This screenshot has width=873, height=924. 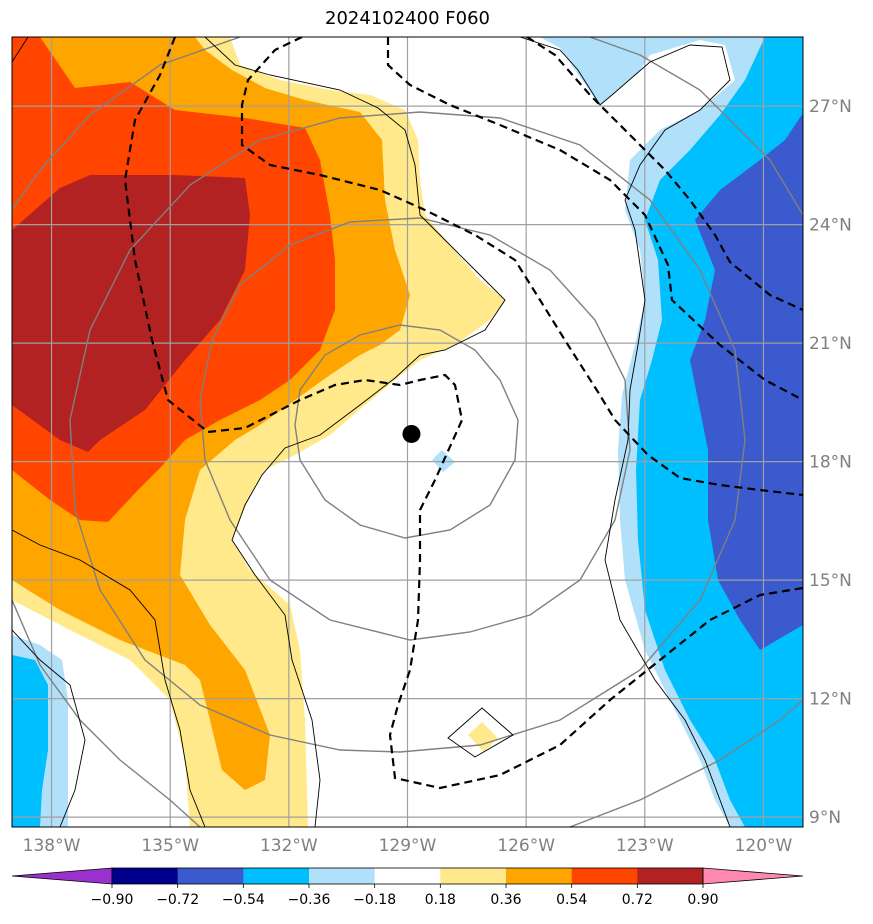 I want to click on contour-fill-0.72, so click(x=131, y=313).